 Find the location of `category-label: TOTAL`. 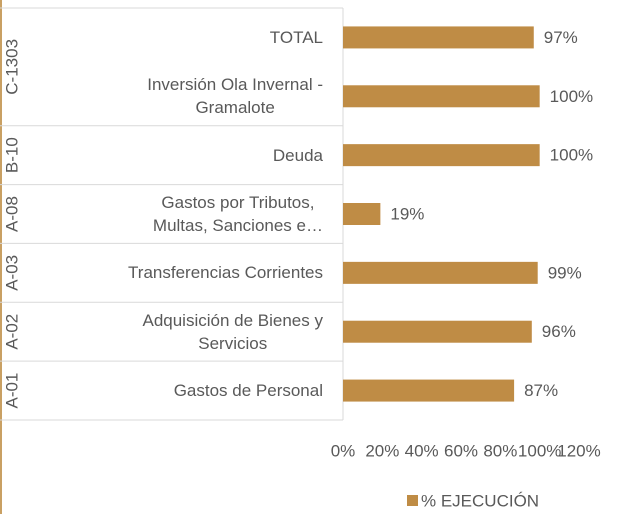

category-label: TOTAL is located at coordinates (176, 37).